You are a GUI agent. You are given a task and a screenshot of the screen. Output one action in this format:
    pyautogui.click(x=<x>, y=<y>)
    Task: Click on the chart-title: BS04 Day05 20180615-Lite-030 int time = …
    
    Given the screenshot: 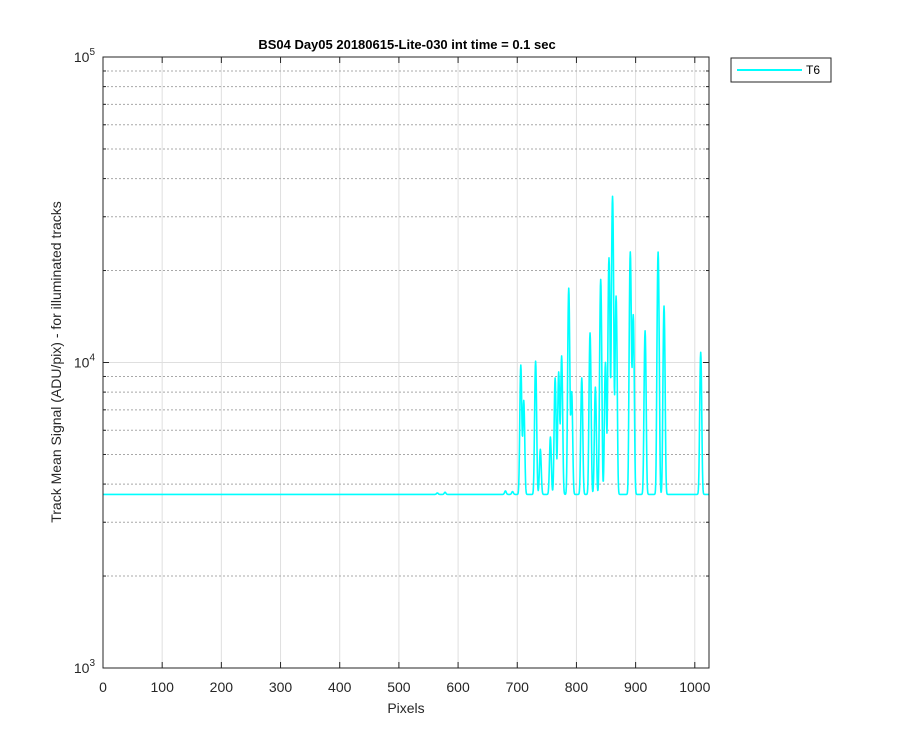 What is the action you would take?
    pyautogui.click(x=406, y=44)
    